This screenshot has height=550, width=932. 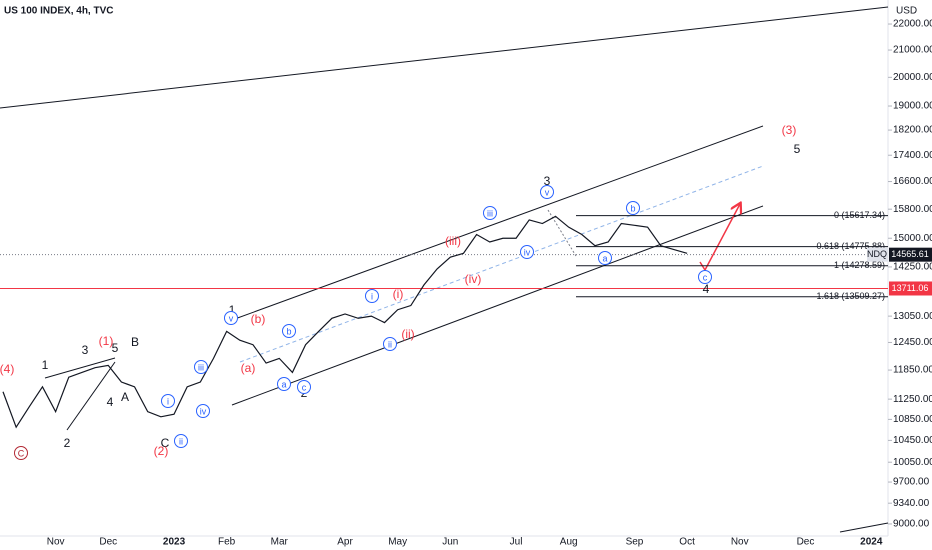 I want to click on last-price-label: 14565.61, so click(x=910, y=254).